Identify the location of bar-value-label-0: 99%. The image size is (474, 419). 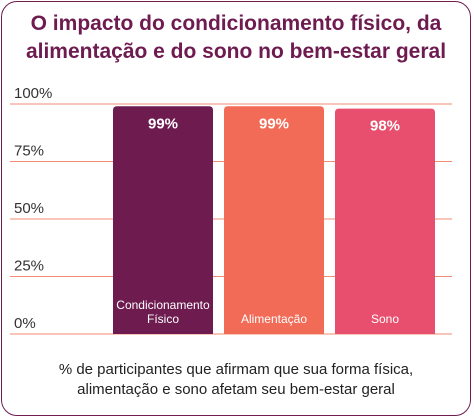
(163, 123).